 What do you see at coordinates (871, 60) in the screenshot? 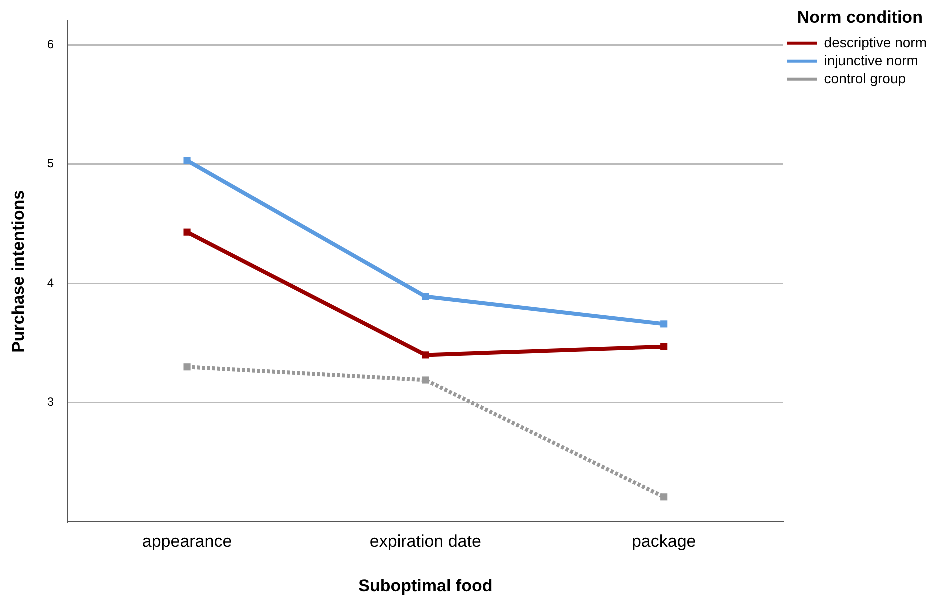
I see `legend-label: injunctive norm` at bounding box center [871, 60].